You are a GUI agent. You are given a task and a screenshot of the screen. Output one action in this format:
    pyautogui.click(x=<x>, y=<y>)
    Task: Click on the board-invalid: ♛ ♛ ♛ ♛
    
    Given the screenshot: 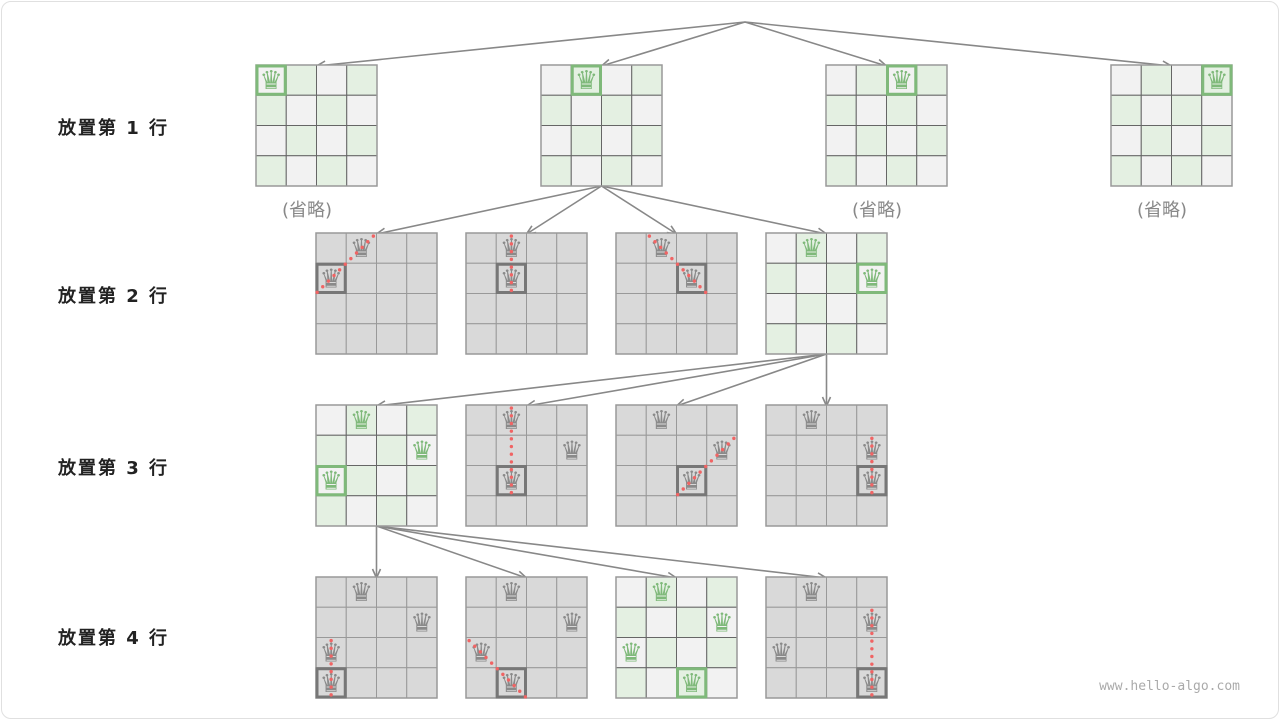 What is the action you would take?
    pyautogui.click(x=826, y=637)
    